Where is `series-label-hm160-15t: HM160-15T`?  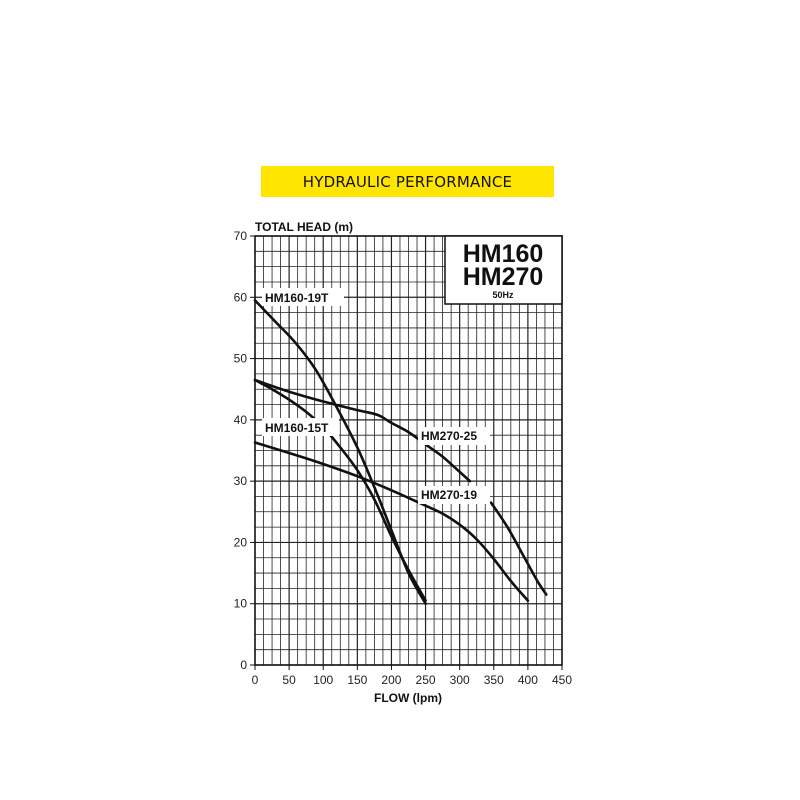
series-label-hm160-15t: HM160-15T is located at coordinates (297, 428).